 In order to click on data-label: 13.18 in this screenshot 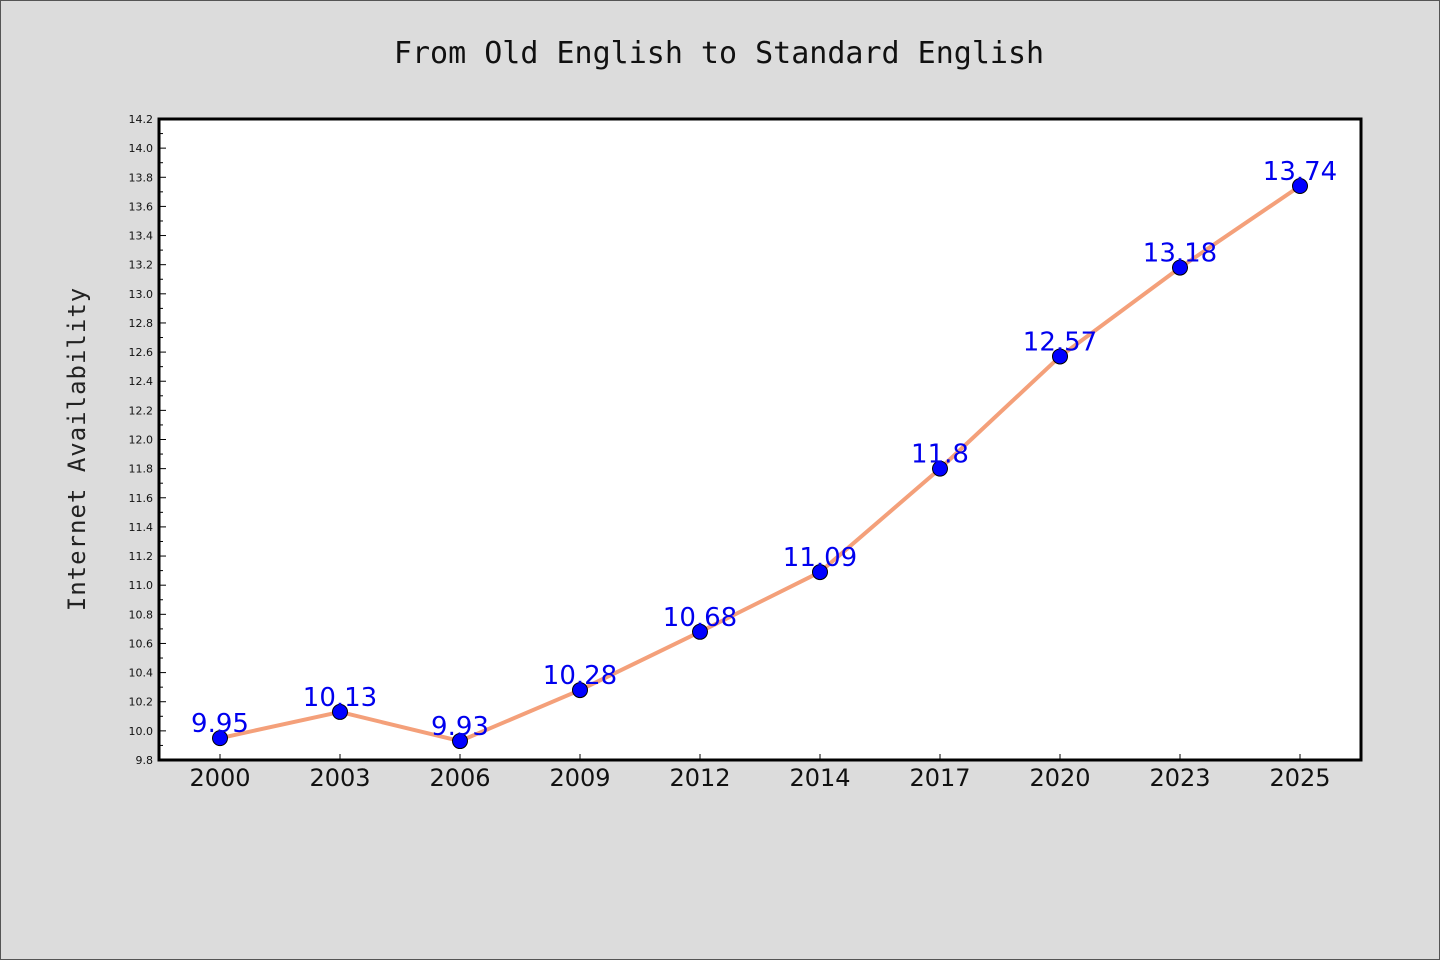, I will do `click(1180, 254)`.